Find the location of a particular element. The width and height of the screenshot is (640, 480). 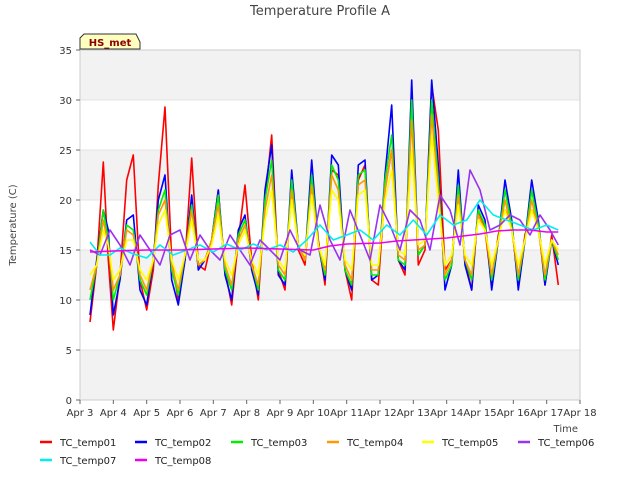

x-tick-label: Apr 10 is located at coordinates (313, 413).